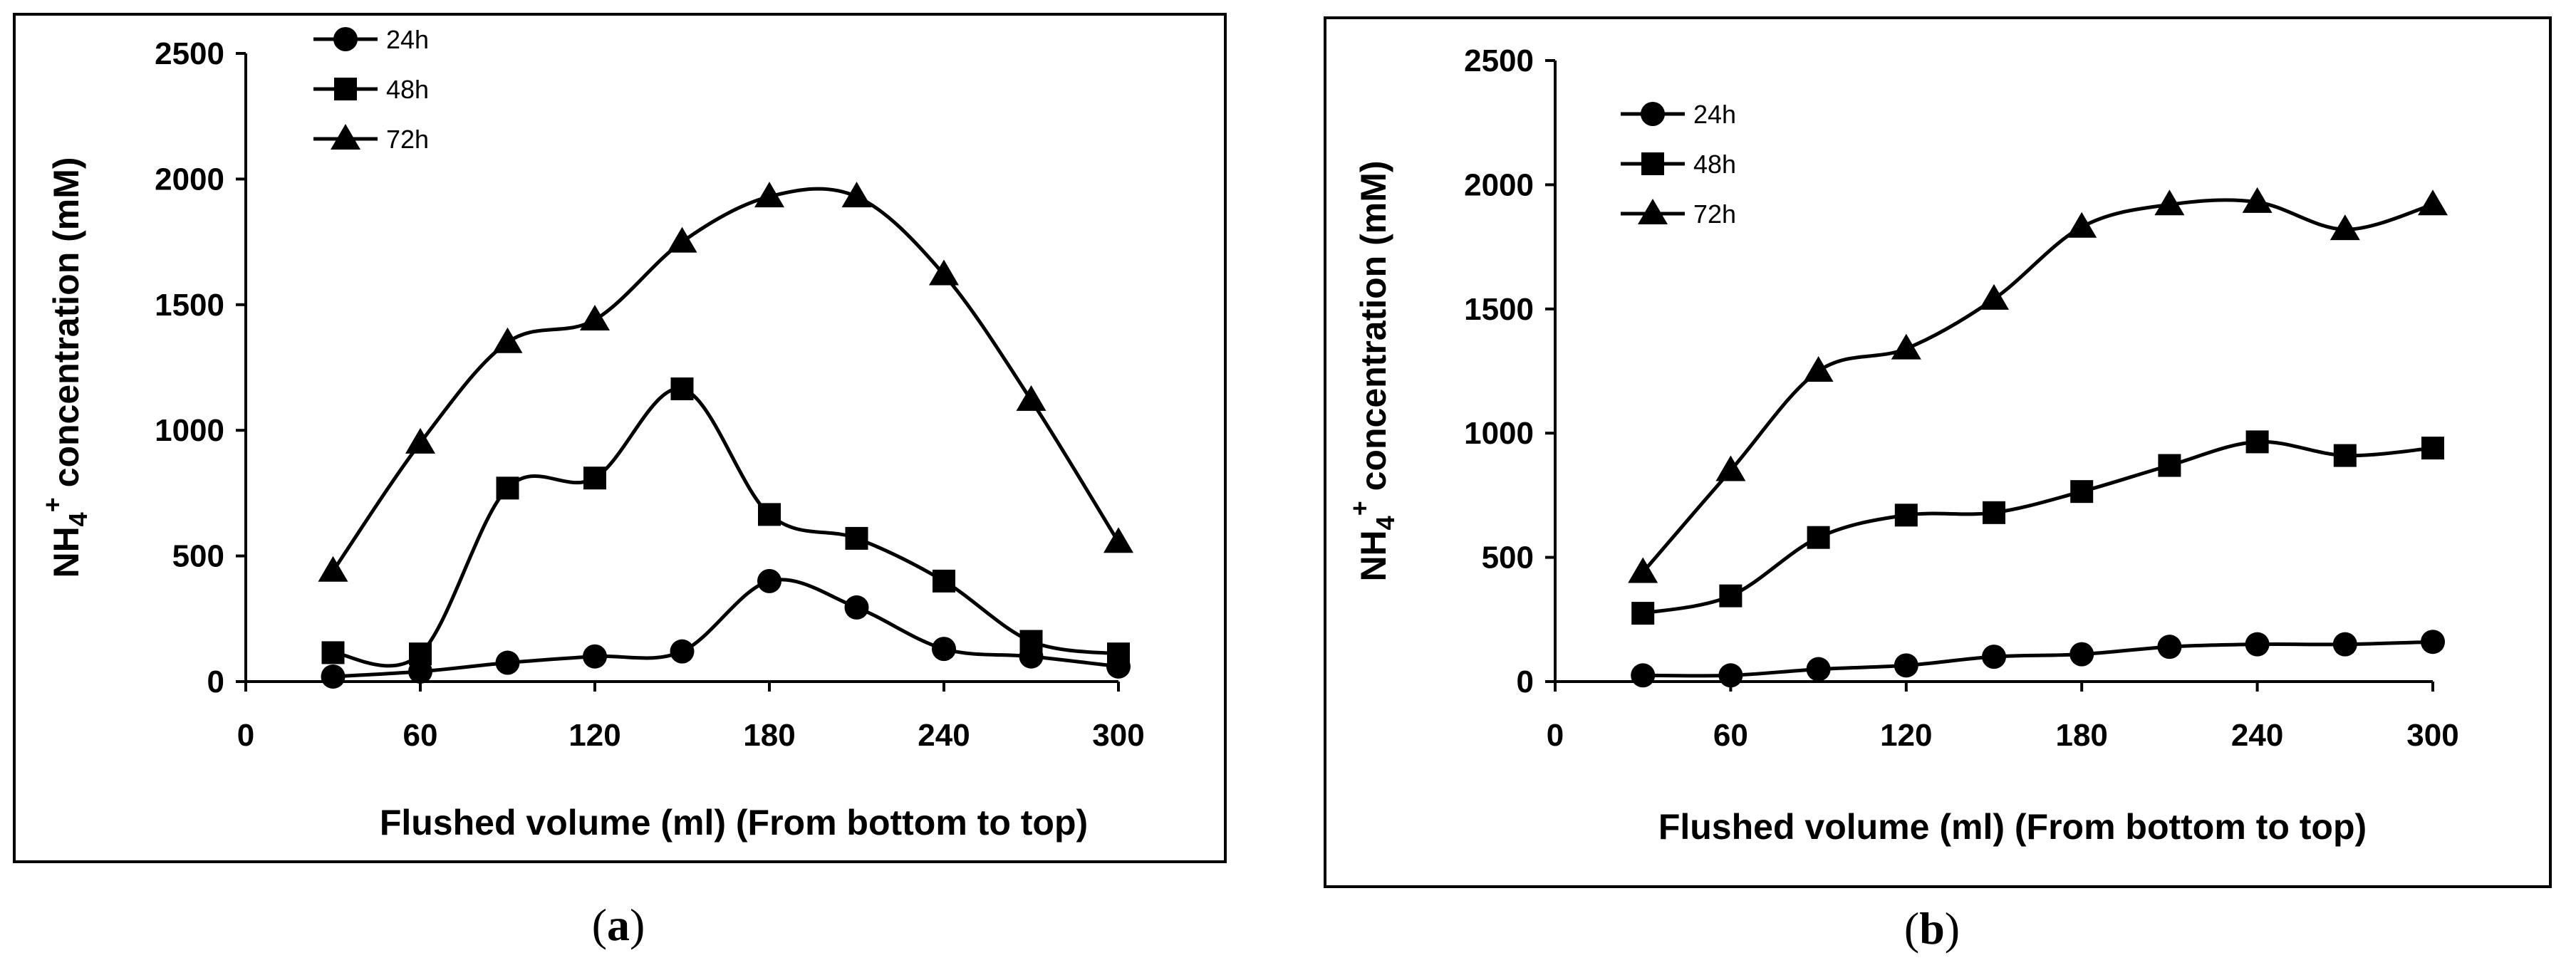 This screenshot has height=975, width=2576. What do you see at coordinates (1932, 928) in the screenshot?
I see `panel-caption: (b)` at bounding box center [1932, 928].